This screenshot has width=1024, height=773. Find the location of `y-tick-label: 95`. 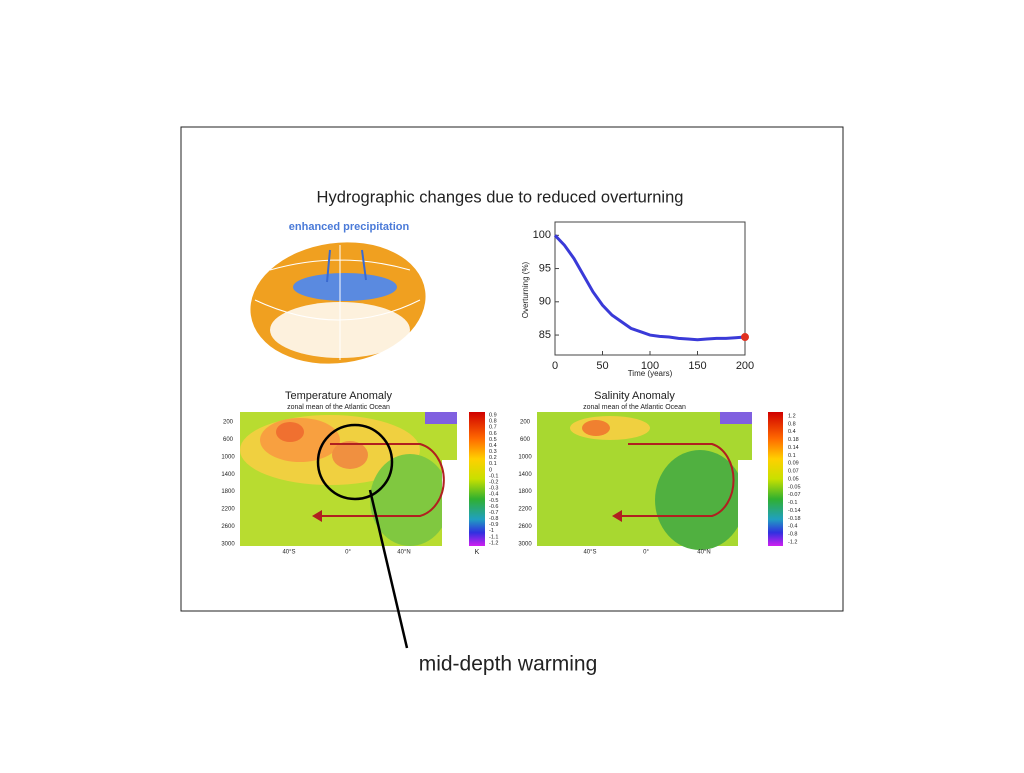

y-tick-label: 95 is located at coordinates (545, 268).